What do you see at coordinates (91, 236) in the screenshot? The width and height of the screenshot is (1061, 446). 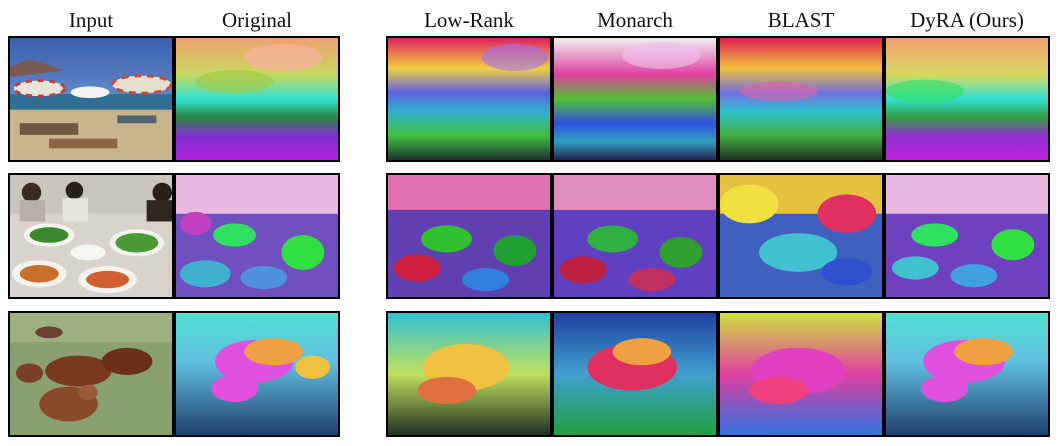 I see `row2-input-photo` at bounding box center [91, 236].